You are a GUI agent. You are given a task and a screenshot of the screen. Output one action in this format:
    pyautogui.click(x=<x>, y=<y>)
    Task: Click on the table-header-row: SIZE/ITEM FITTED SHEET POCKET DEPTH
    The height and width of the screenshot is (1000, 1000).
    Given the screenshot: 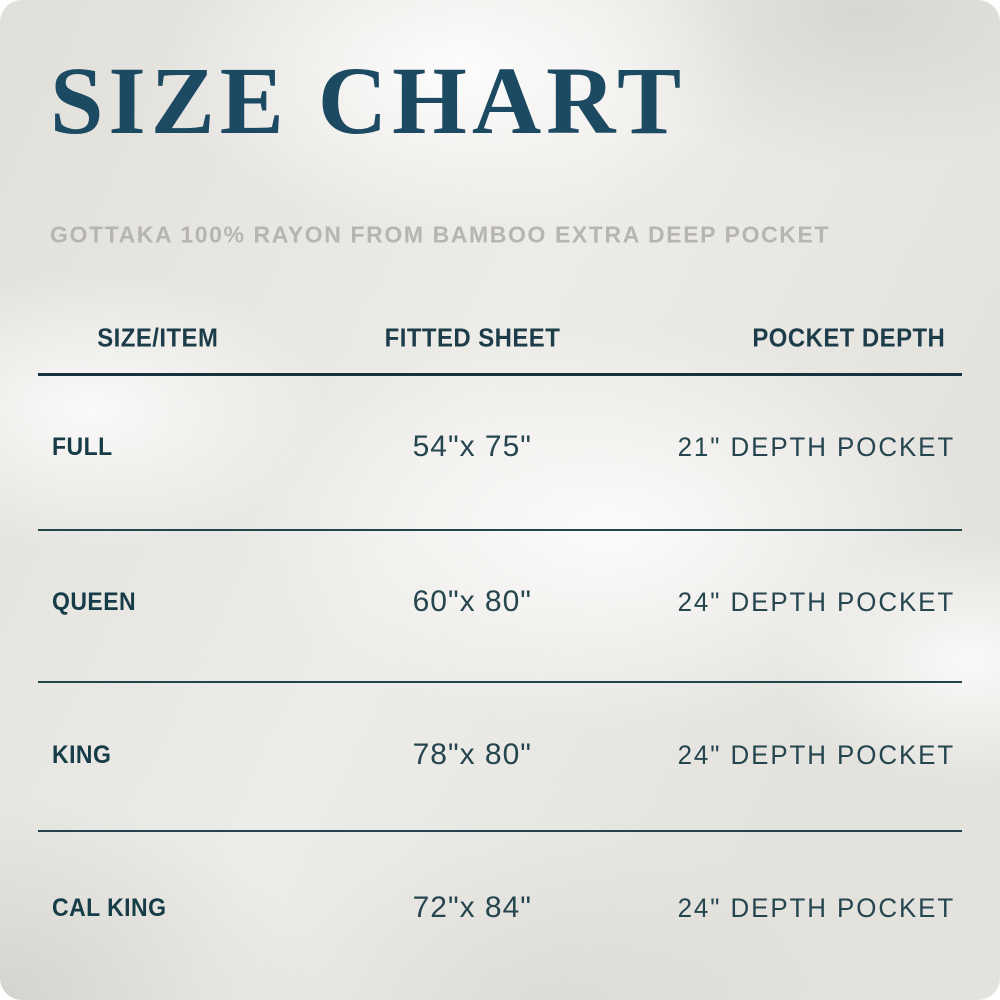 What is the action you would take?
    pyautogui.click(x=500, y=338)
    